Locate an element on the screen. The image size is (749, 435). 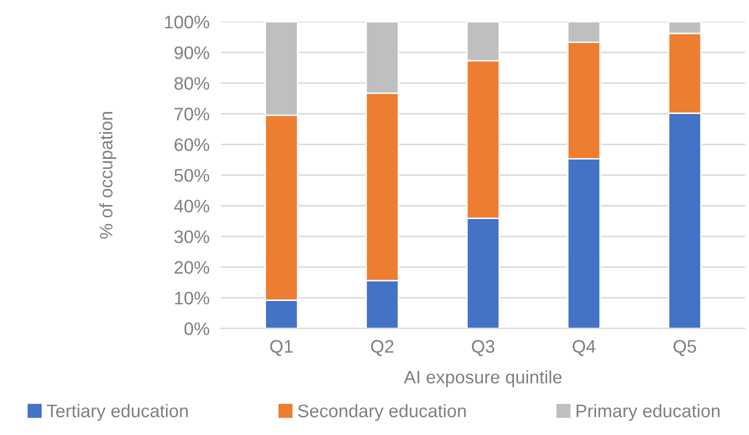
y-tick-label: 20% is located at coordinates (192, 267).